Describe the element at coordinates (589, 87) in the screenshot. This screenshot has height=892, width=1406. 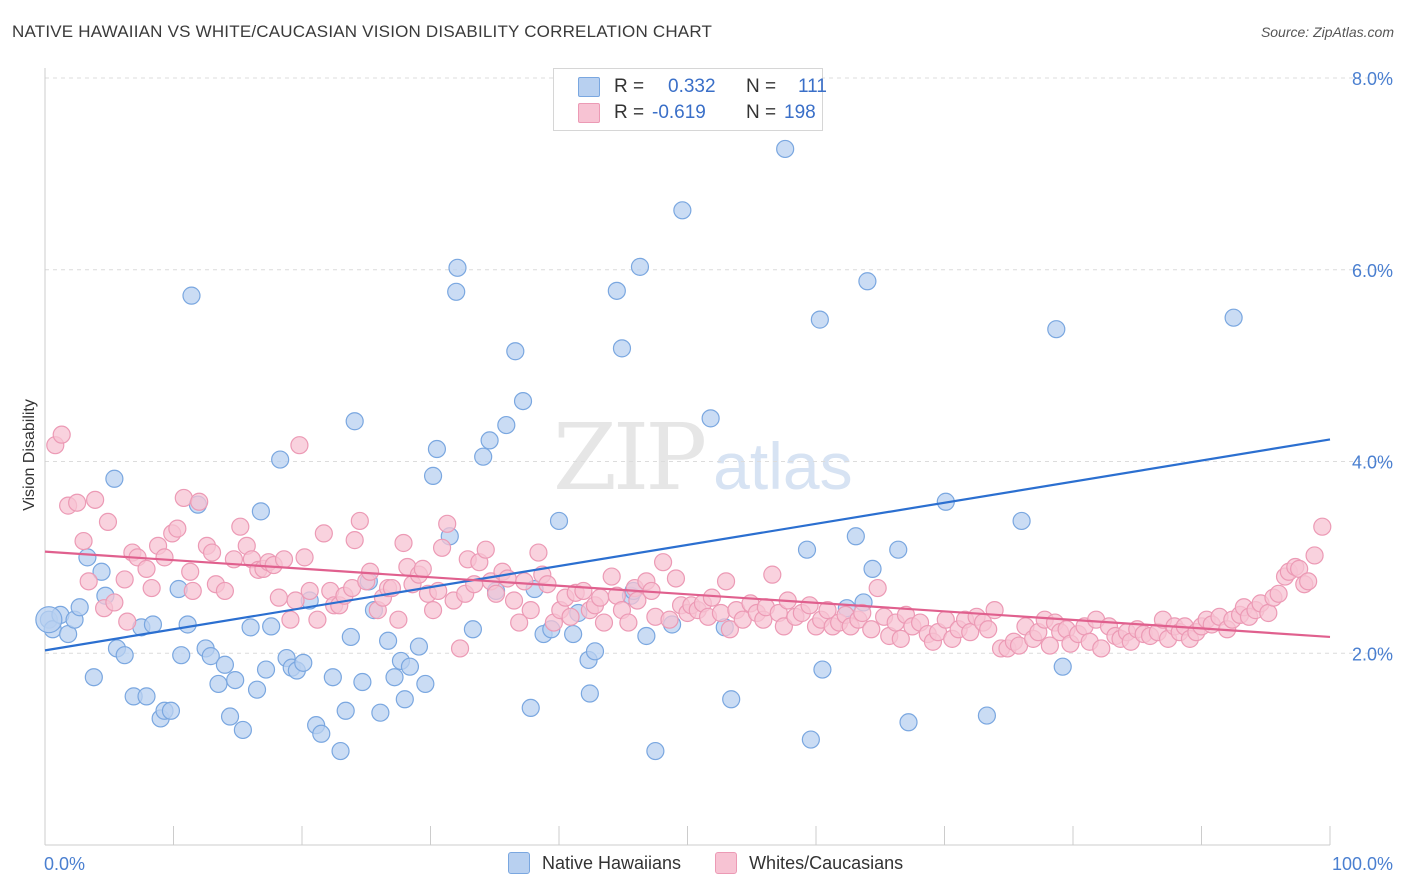
I see `legend-swatch-blue` at that location.